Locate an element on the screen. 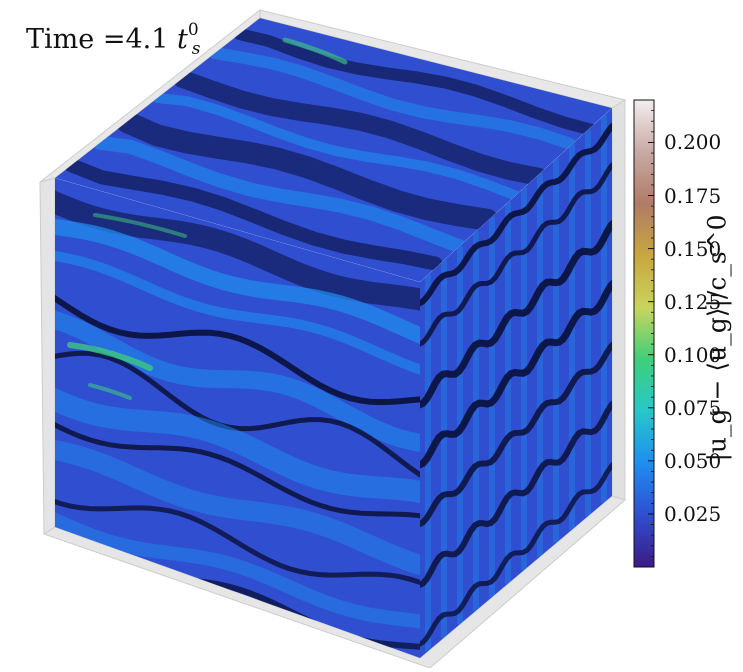  time-title: Time =4.1 t0s is located at coordinates (113, 39).